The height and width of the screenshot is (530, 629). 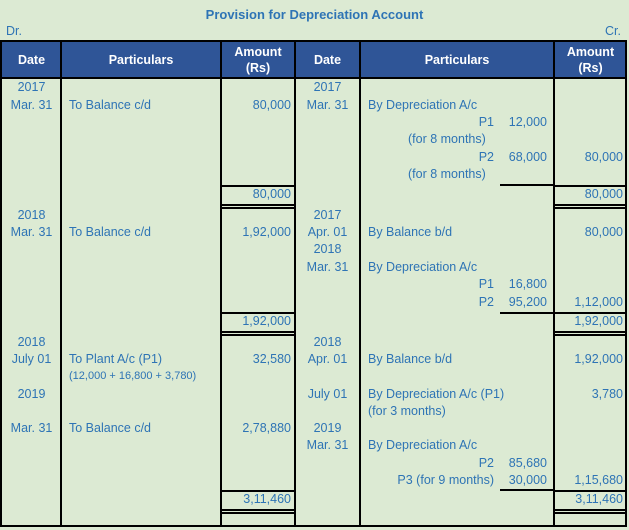 I want to click on credit-amount: 3,780, so click(x=607, y=394).